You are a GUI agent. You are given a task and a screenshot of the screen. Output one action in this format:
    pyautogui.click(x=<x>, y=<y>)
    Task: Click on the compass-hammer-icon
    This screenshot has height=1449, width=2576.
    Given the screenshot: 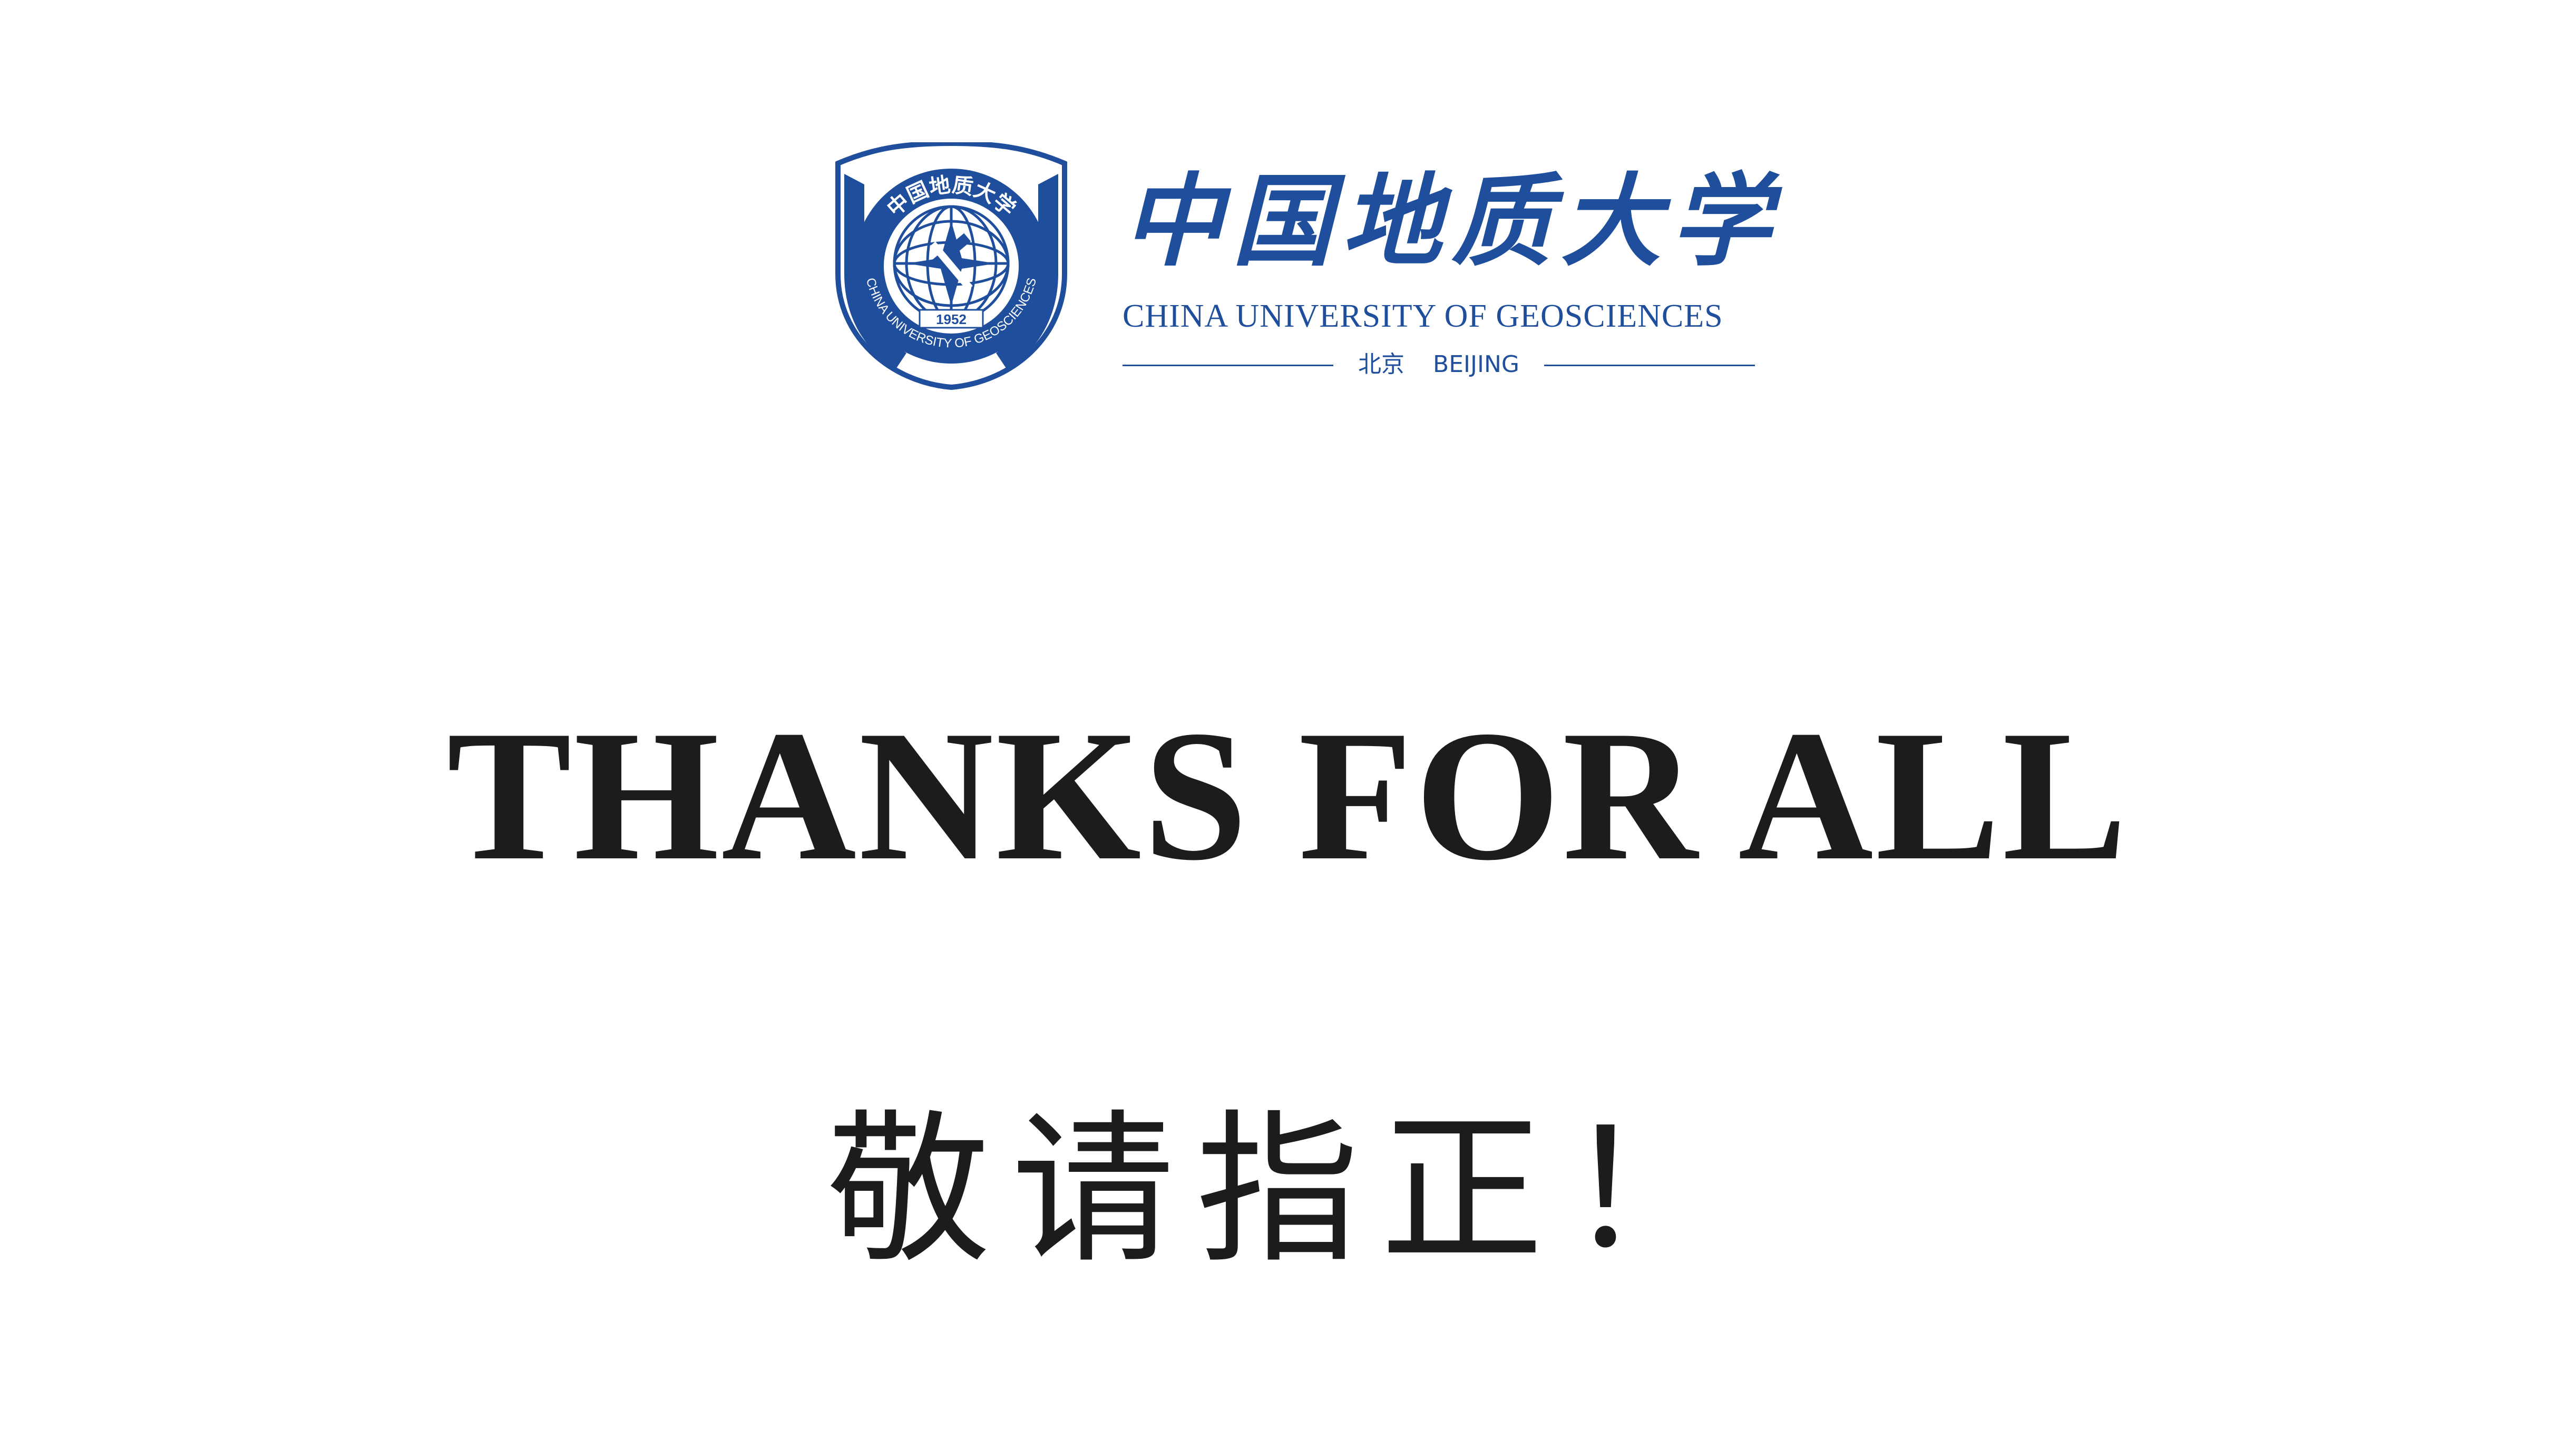 What is the action you would take?
    pyautogui.click(x=951, y=263)
    